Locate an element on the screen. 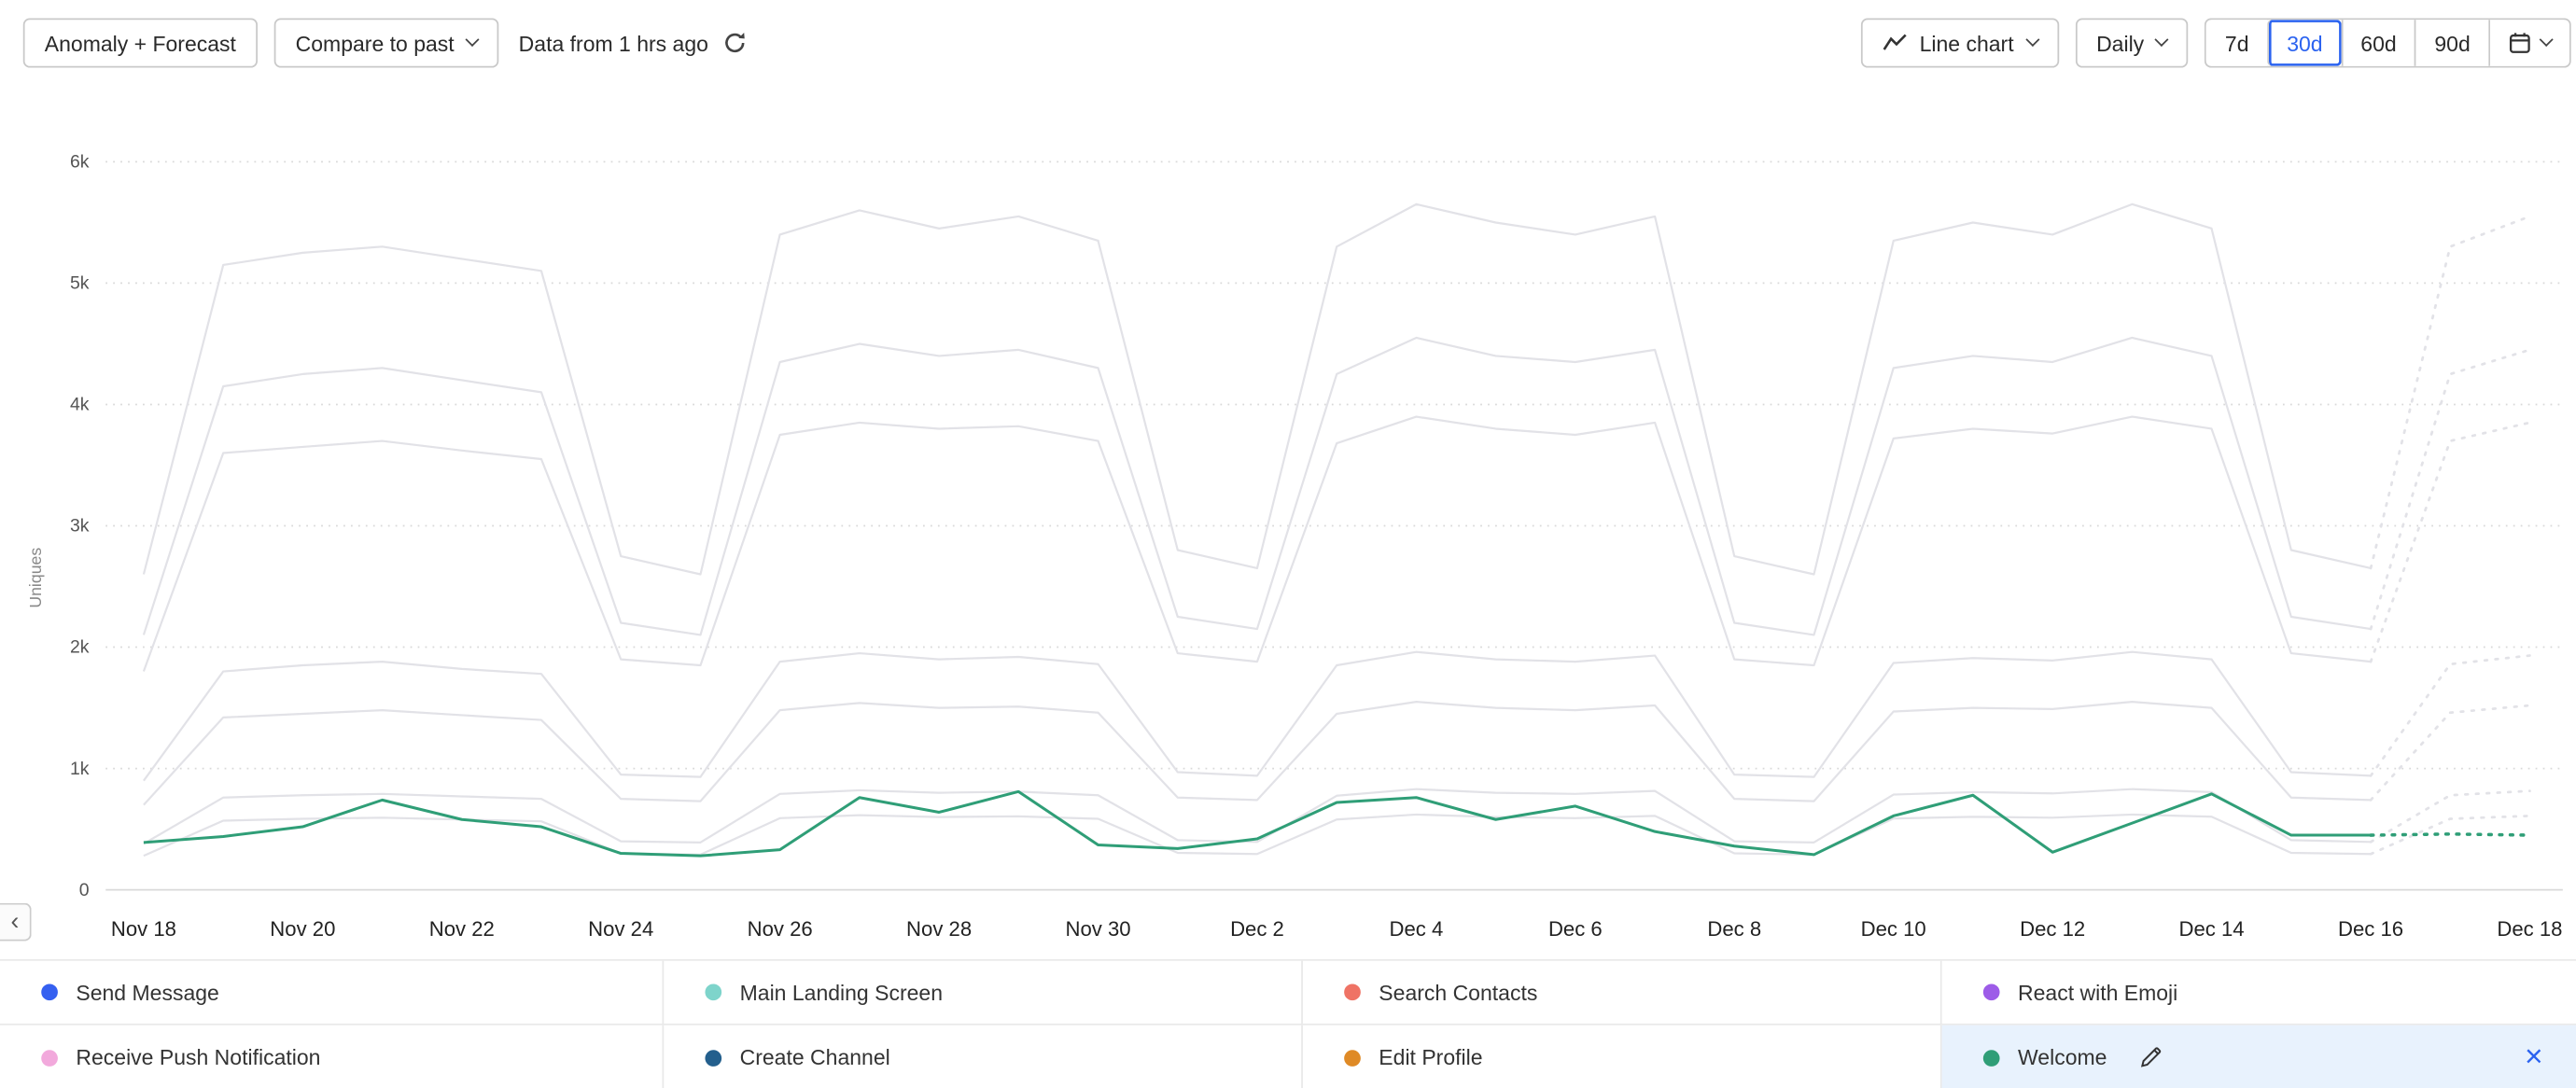 Image resolution: width=2576 pixels, height=1088 pixels. svg-text: Nov 24 is located at coordinates (620, 929).